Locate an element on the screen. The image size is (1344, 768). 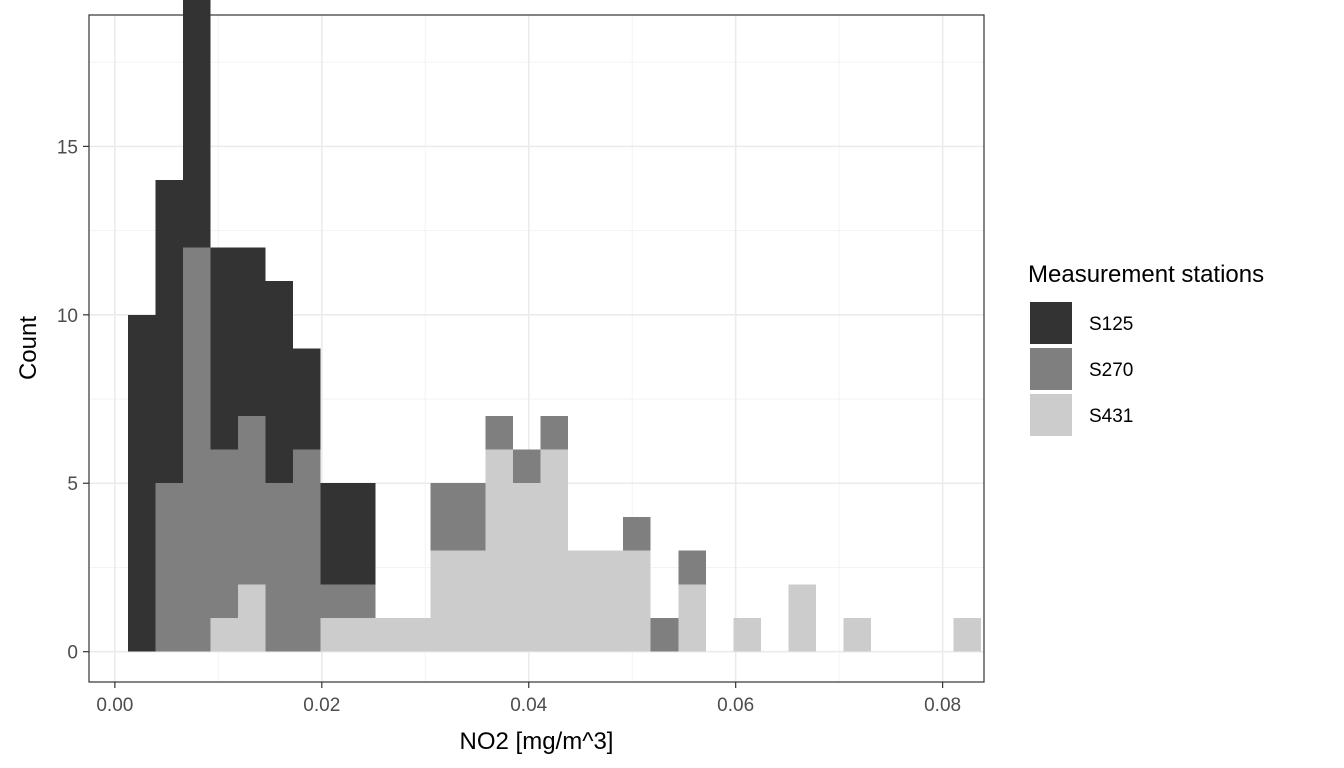
legend-title: Measurement stations is located at coordinates (1146, 274).